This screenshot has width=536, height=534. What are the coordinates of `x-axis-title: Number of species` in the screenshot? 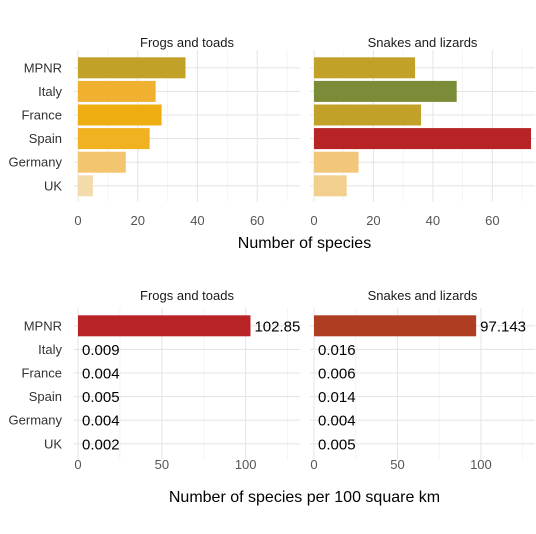 It's located at (304, 243).